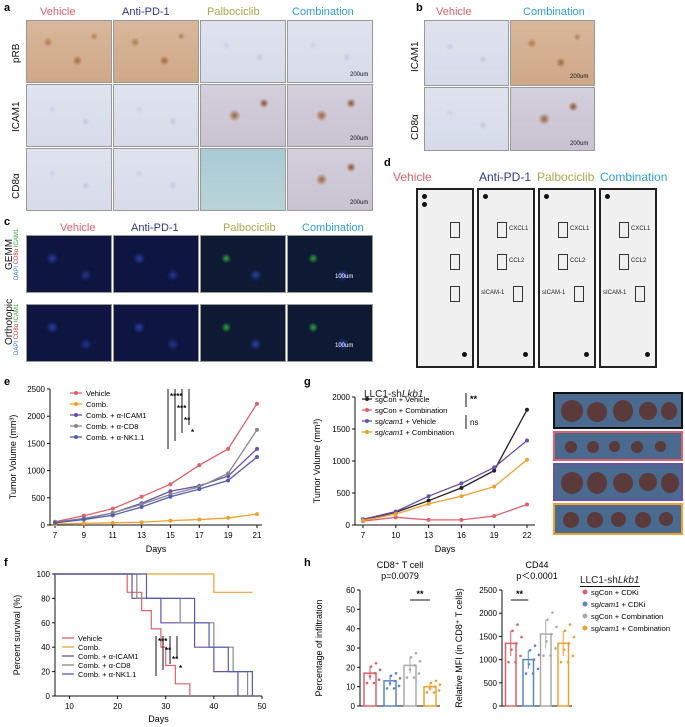 Image resolution: width=685 pixels, height=727 pixels. Describe the element at coordinates (395, 535) in the screenshot. I see `g-x-tick-label: 10` at that location.